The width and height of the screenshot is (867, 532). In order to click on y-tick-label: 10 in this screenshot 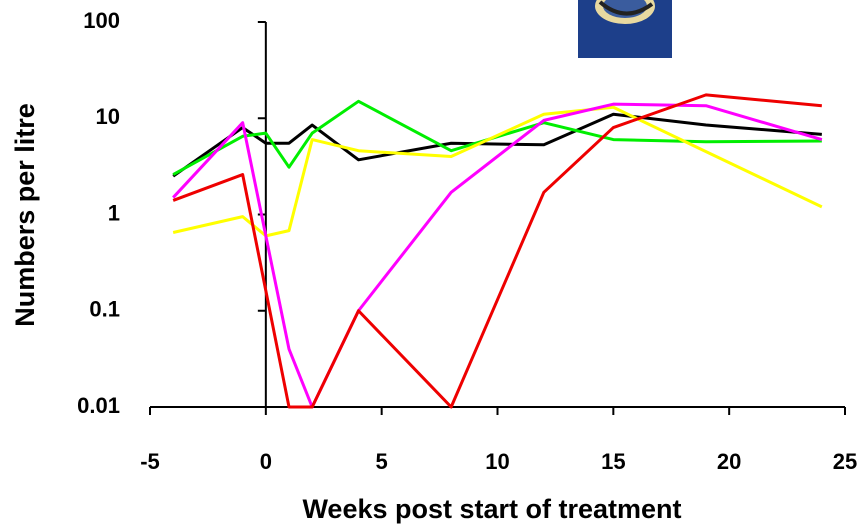, I will do `click(108, 116)`.